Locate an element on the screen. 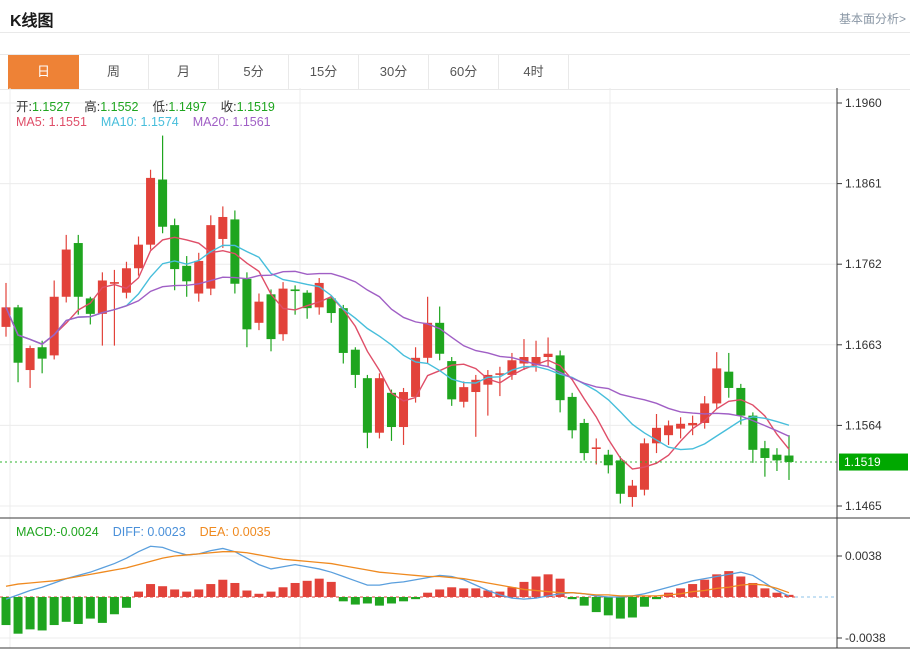 Image resolution: width=910 pixels, height=650 pixels. tab-interval-0: 日 is located at coordinates (43, 72).